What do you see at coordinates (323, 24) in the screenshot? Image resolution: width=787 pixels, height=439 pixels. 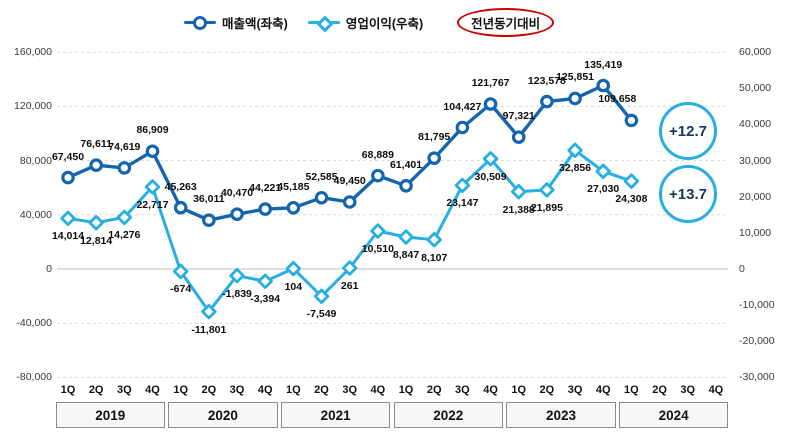 I see `profit-line-diamond-icon` at bounding box center [323, 24].